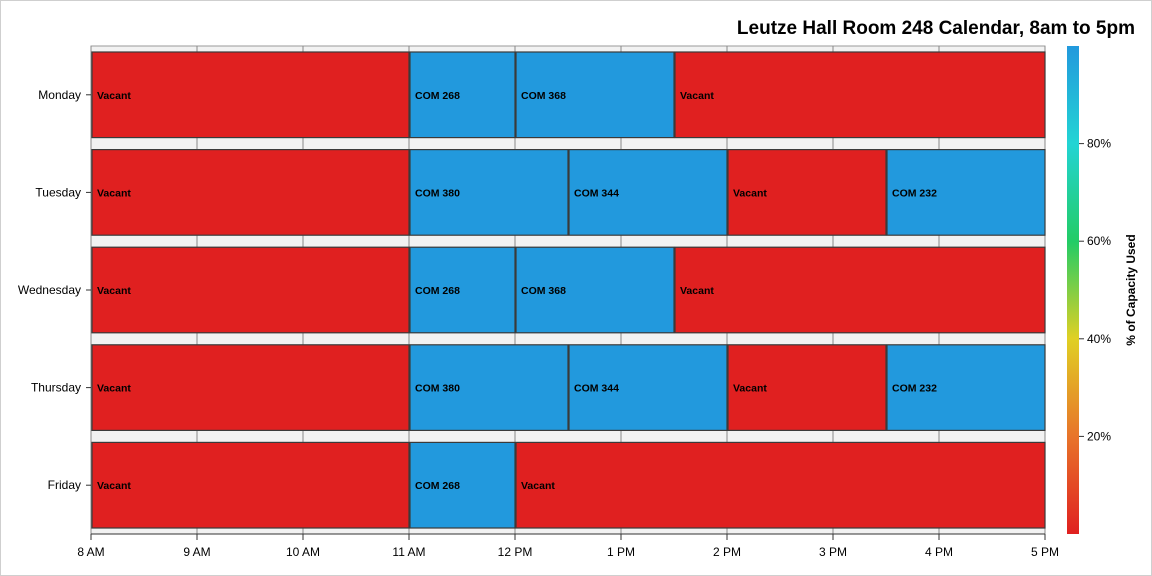  Describe the element at coordinates (515, 552) in the screenshot. I see `x-tick-label-4: 12 PM` at that location.